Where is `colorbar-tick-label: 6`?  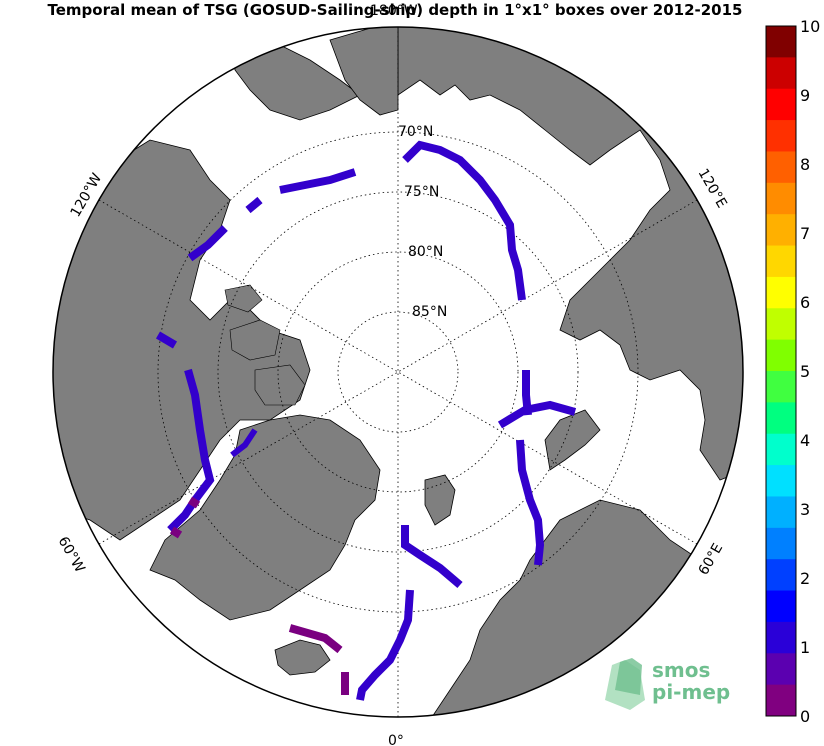
colorbar-tick-label: 6 is located at coordinates (805, 302).